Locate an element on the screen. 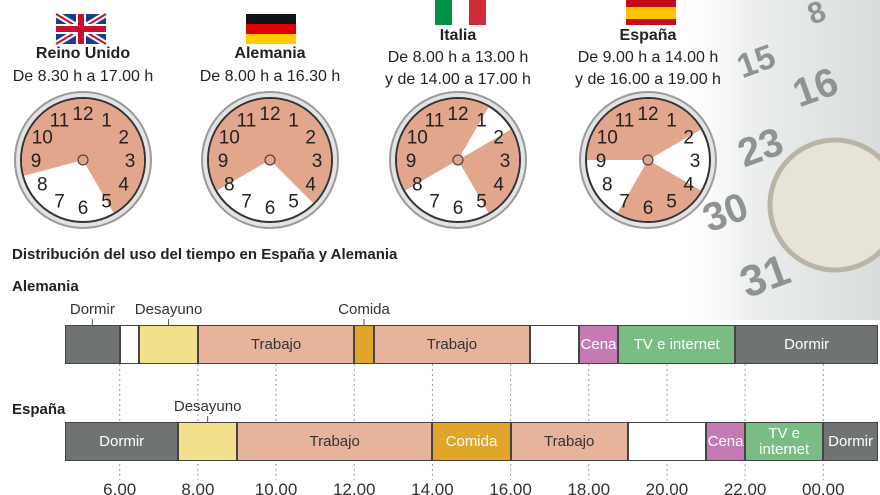 The height and width of the screenshot is (495, 880). time-segment: TV e internet is located at coordinates (784, 441).